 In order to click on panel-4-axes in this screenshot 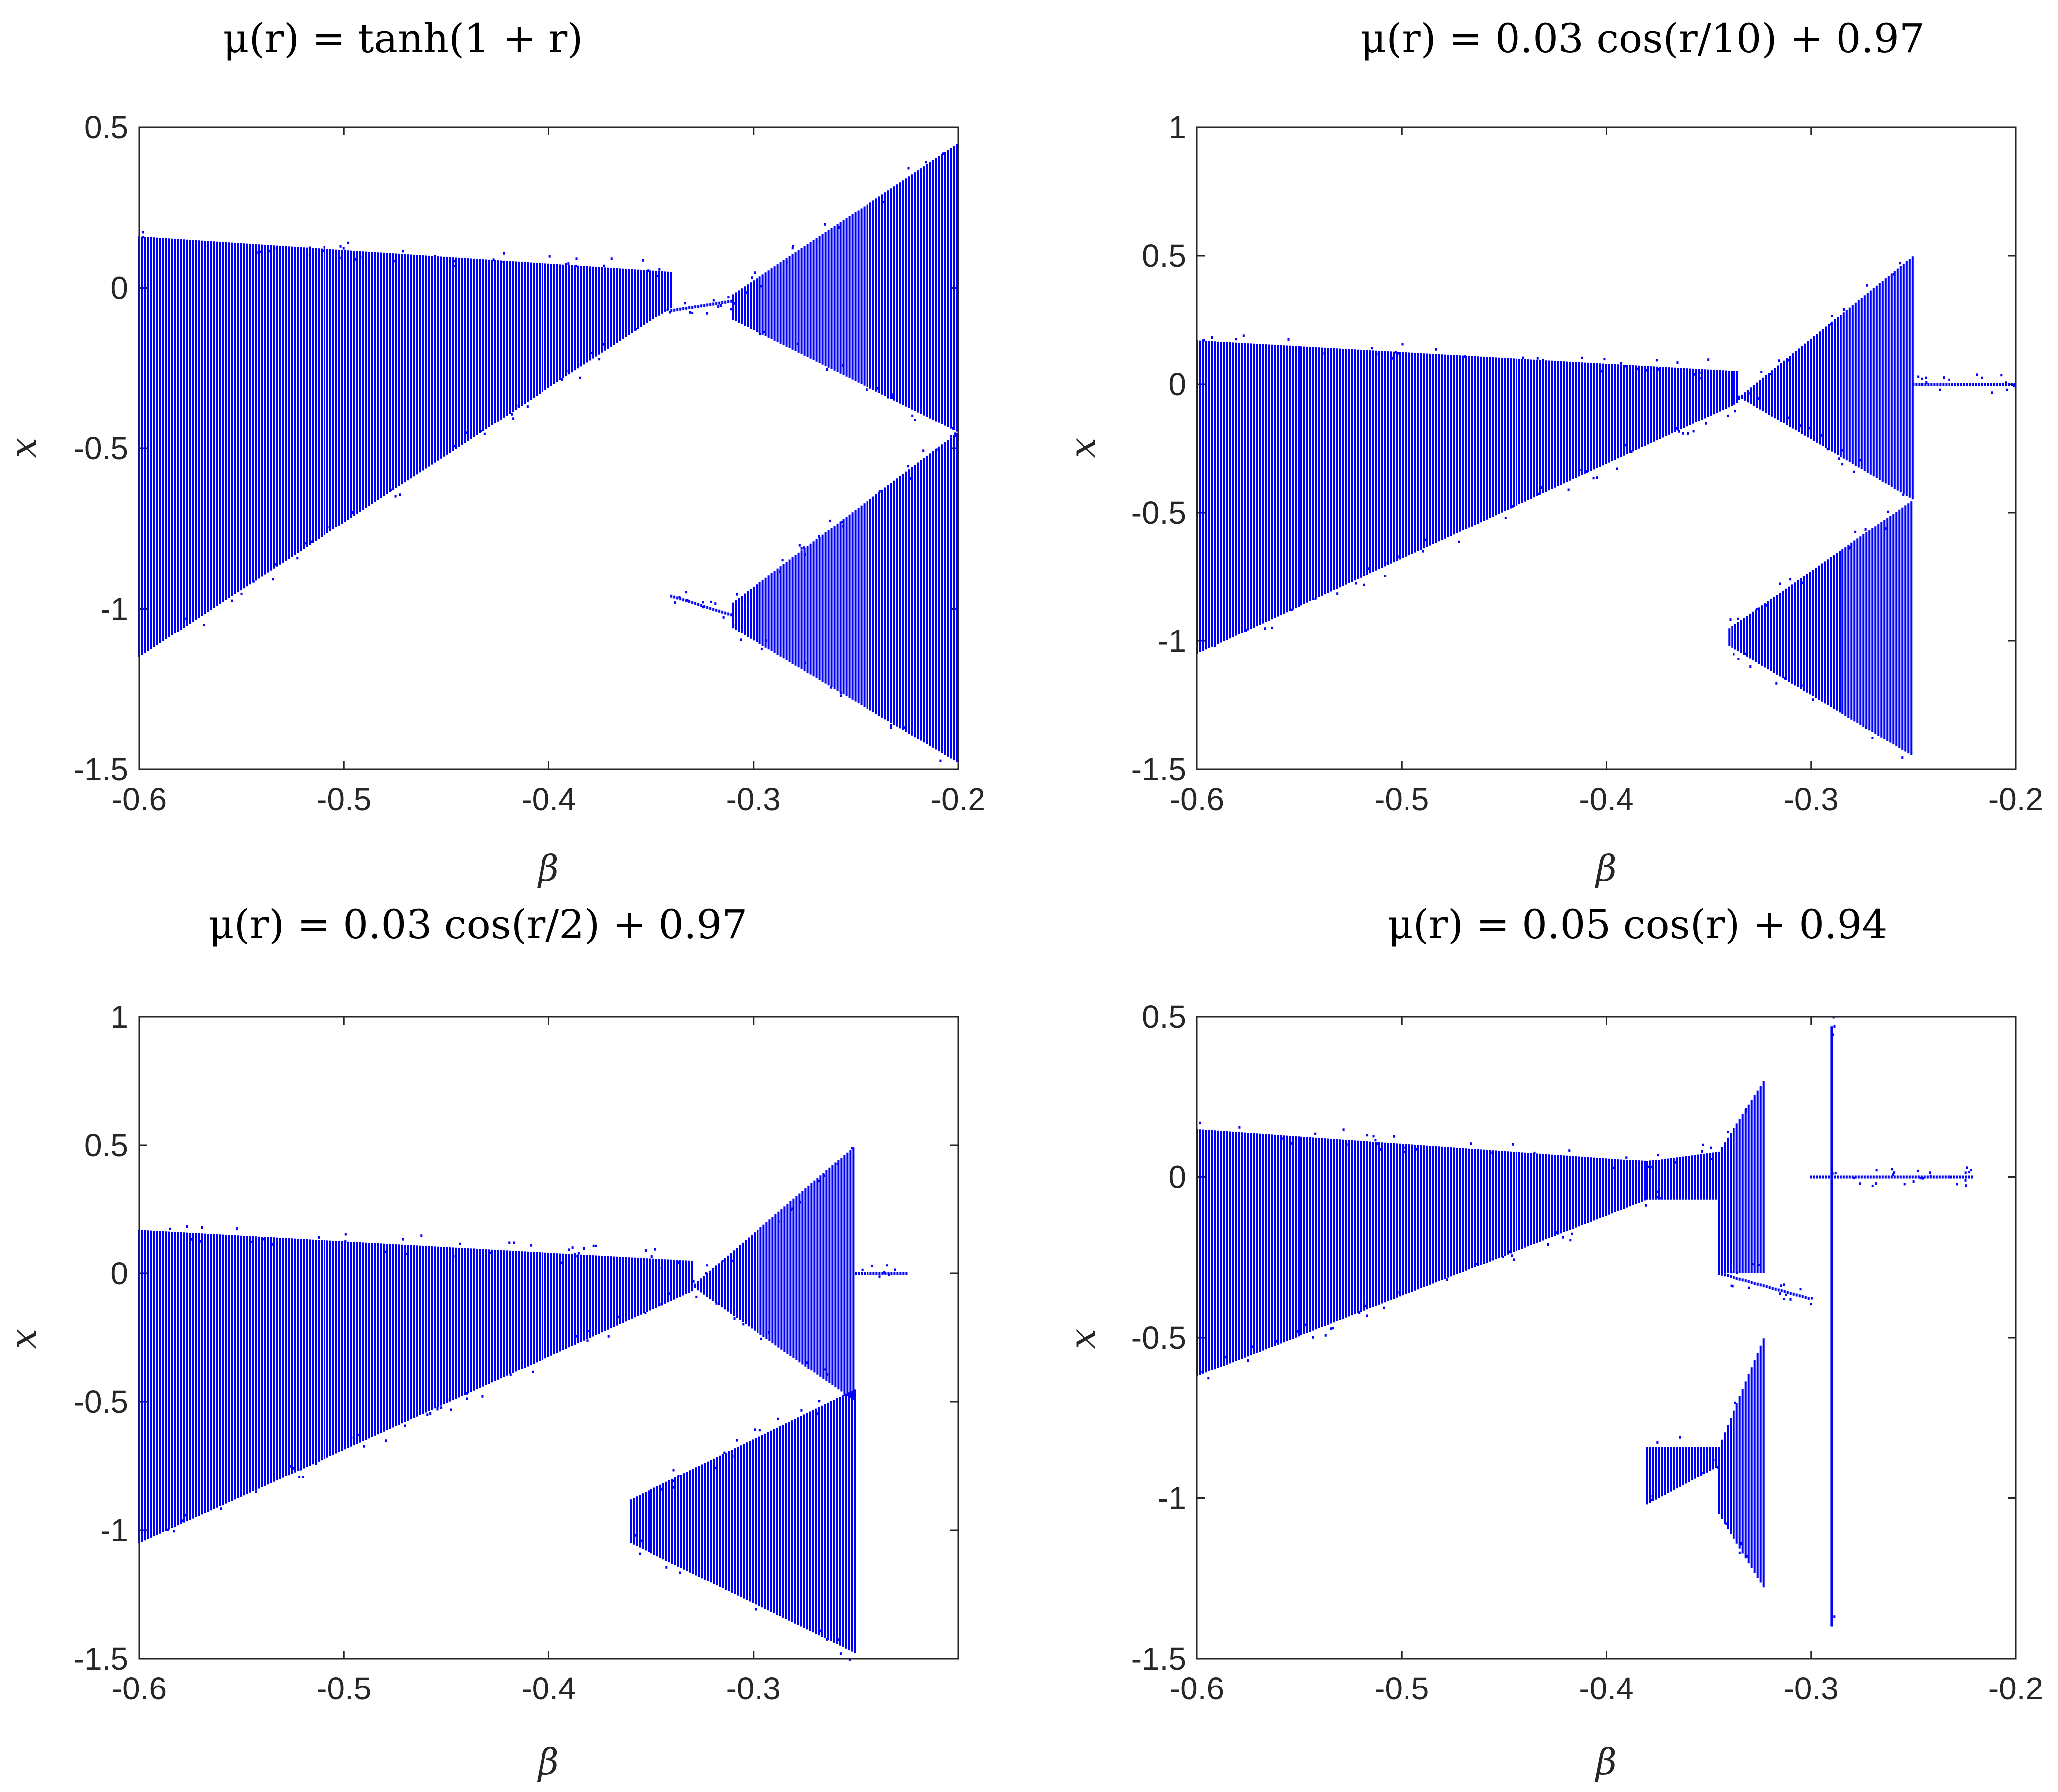, I will do `click(1606, 1338)`.